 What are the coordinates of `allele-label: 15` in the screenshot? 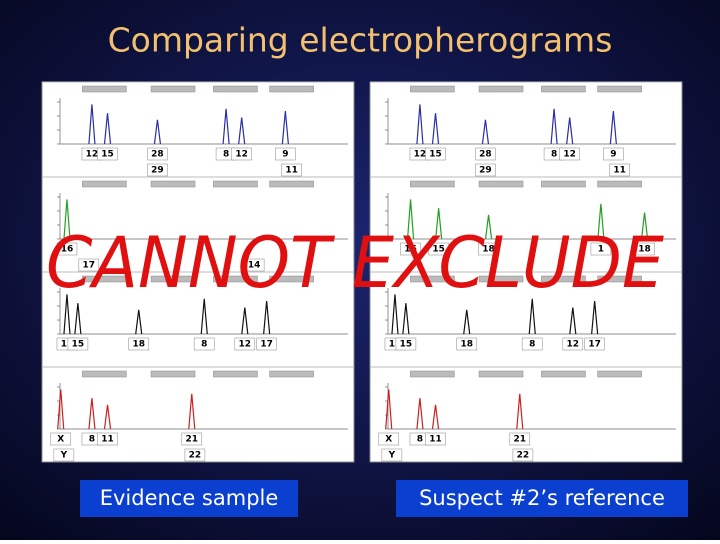 It's located at (438, 250).